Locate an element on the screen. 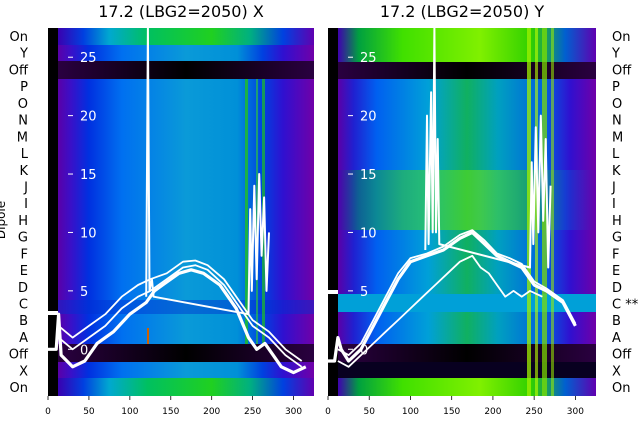  row-label: C is located at coordinates (23, 305).